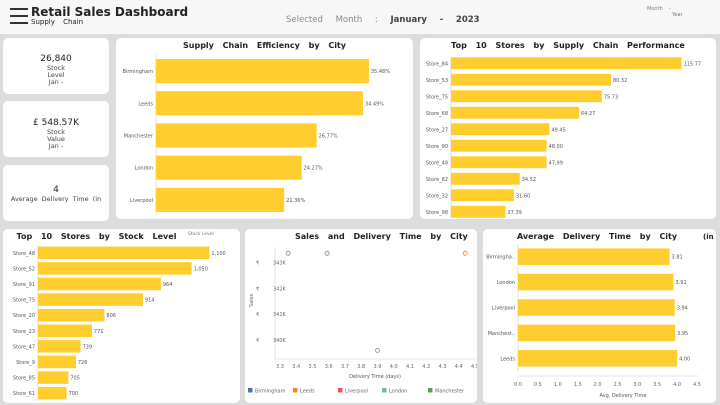  I want to click on x-tick: 3.5, so click(313, 367).